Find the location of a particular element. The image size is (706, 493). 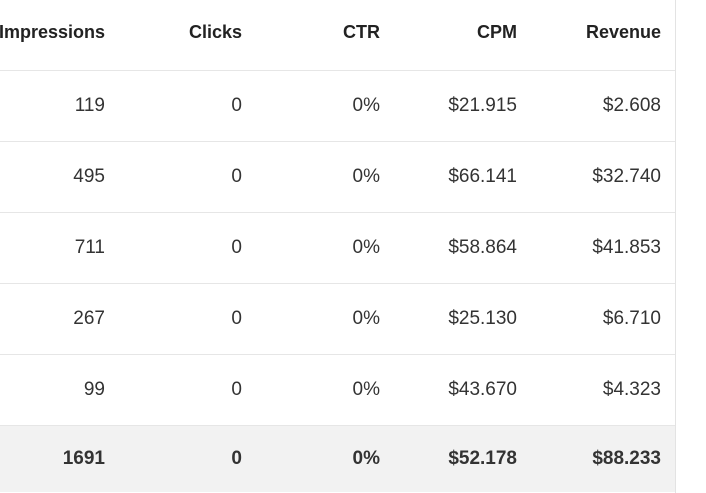

cell-revenue: $2.608 is located at coordinates (631, 105).